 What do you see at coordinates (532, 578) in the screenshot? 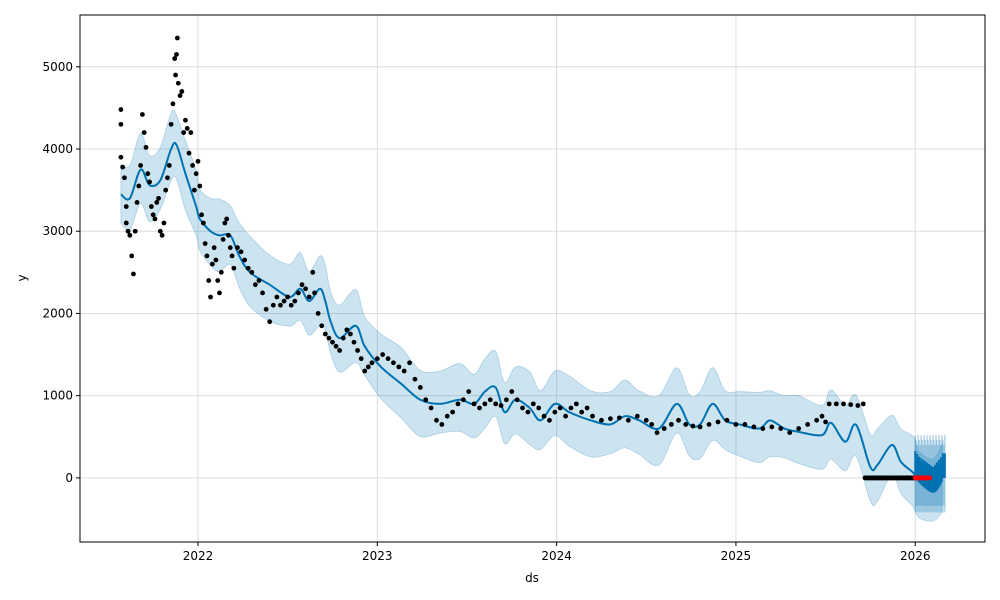
I see `x-axis-label: ds` at bounding box center [532, 578].